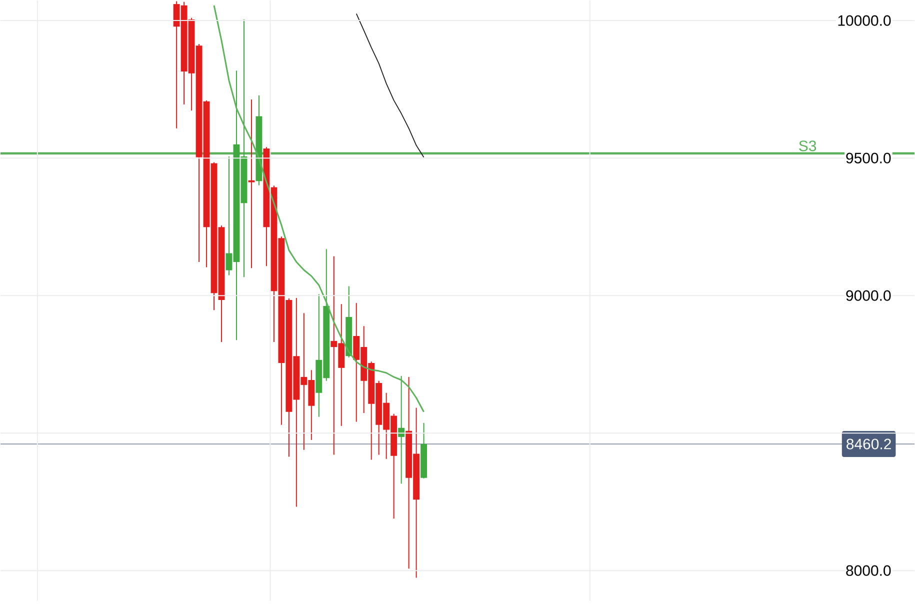  Describe the element at coordinates (864, 20) in the screenshot. I see `y-tick-label: 10000.0` at that location.